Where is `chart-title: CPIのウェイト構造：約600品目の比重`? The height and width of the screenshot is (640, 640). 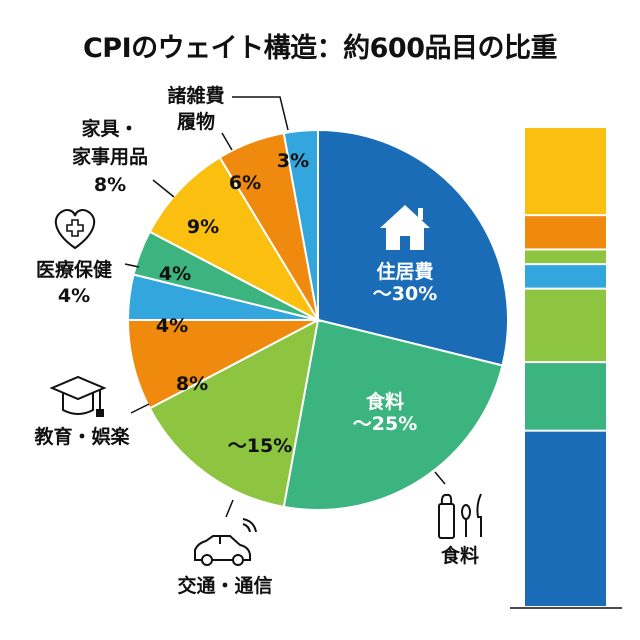 chart-title: CPIのウェイト構造：約600品目の比重 is located at coordinates (320, 48).